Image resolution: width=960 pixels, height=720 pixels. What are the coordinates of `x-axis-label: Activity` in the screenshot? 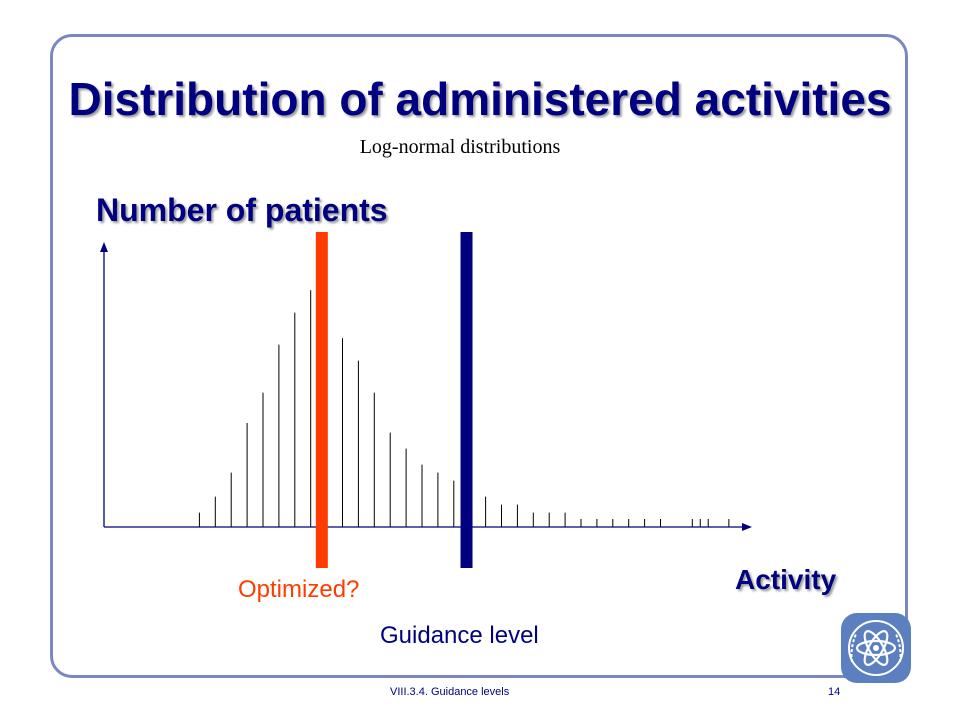 It's located at (786, 579).